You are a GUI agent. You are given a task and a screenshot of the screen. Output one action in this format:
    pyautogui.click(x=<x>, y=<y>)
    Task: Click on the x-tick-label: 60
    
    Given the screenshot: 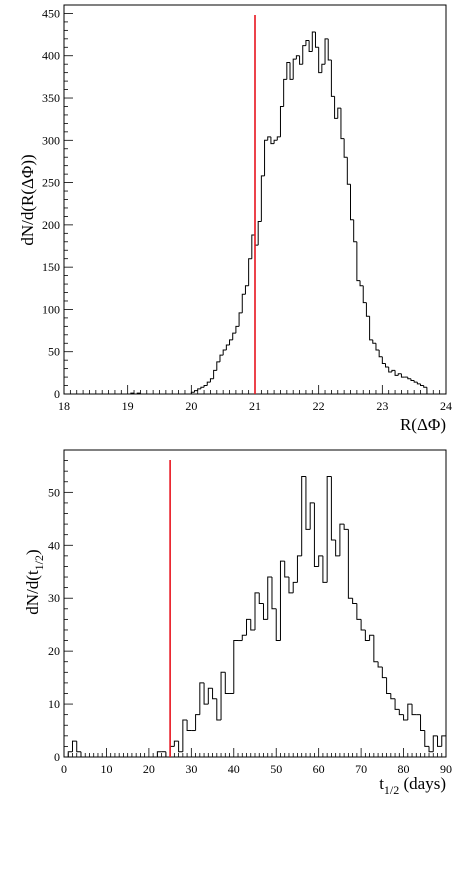 What is the action you would take?
    pyautogui.click(x=319, y=769)
    